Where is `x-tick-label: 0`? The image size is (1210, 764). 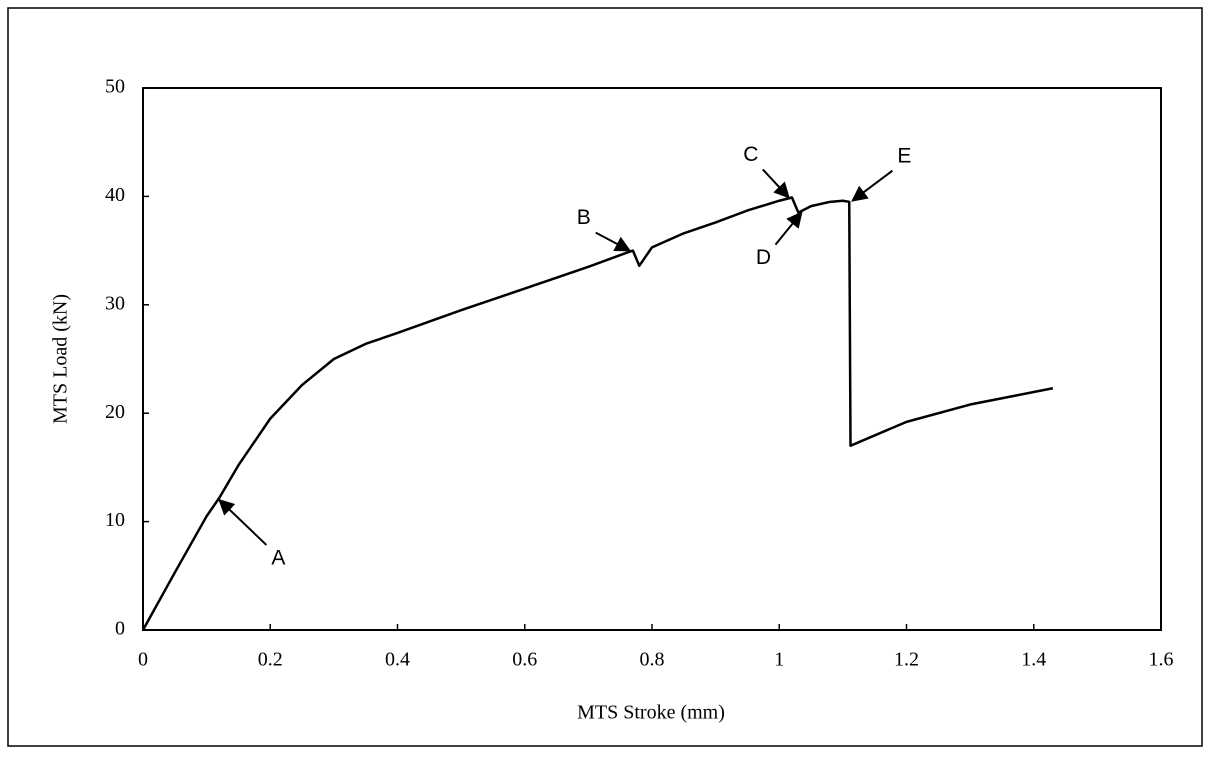
x-tick-label: 0 is located at coordinates (143, 660).